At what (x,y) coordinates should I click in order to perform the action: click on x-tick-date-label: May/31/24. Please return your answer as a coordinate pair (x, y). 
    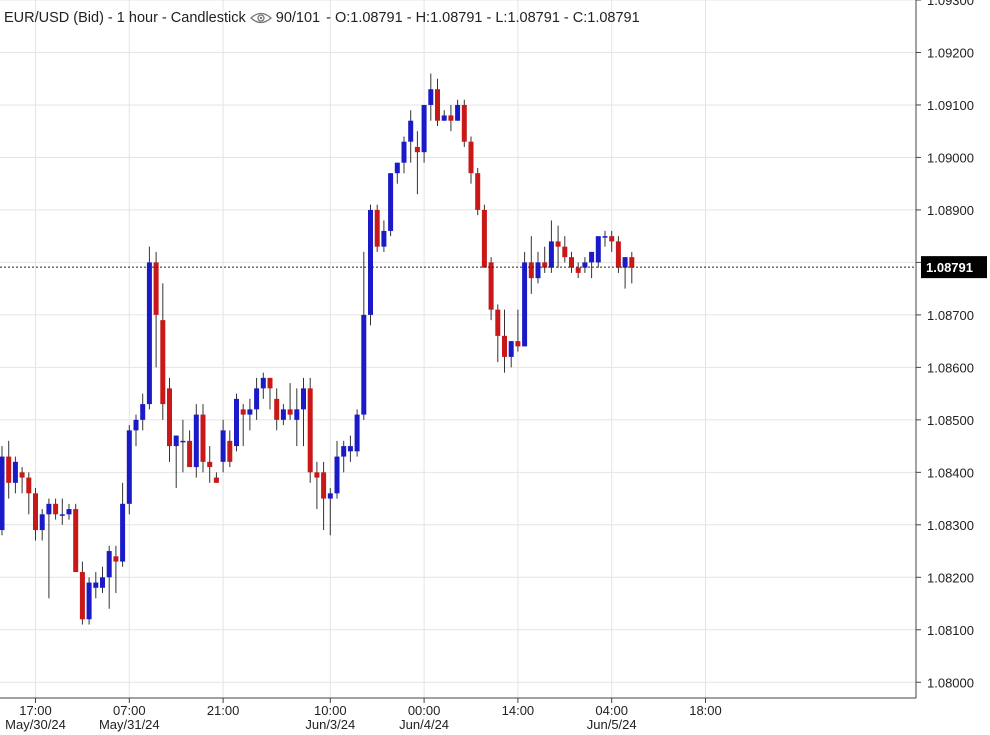
    Looking at the image, I should click on (129, 724).